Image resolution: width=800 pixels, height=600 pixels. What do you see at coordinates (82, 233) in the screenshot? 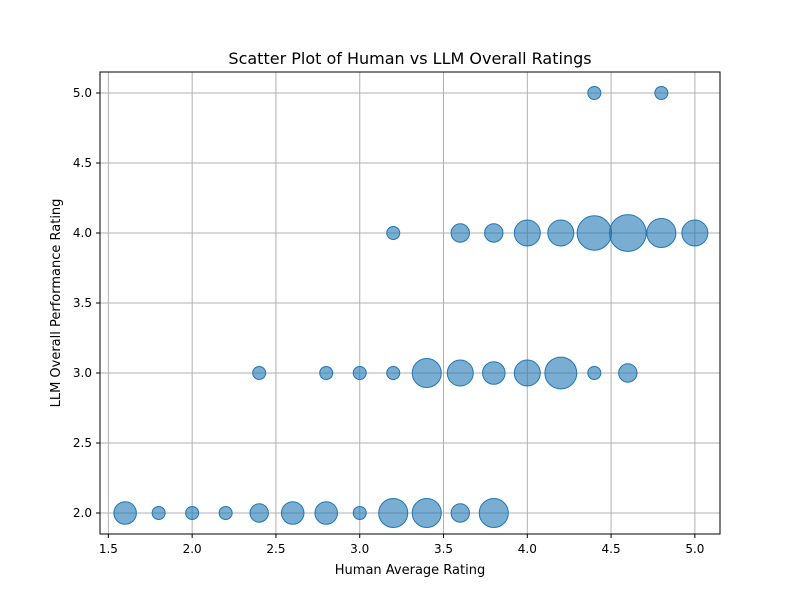
I see `y-tick-label: 4.0` at bounding box center [82, 233].